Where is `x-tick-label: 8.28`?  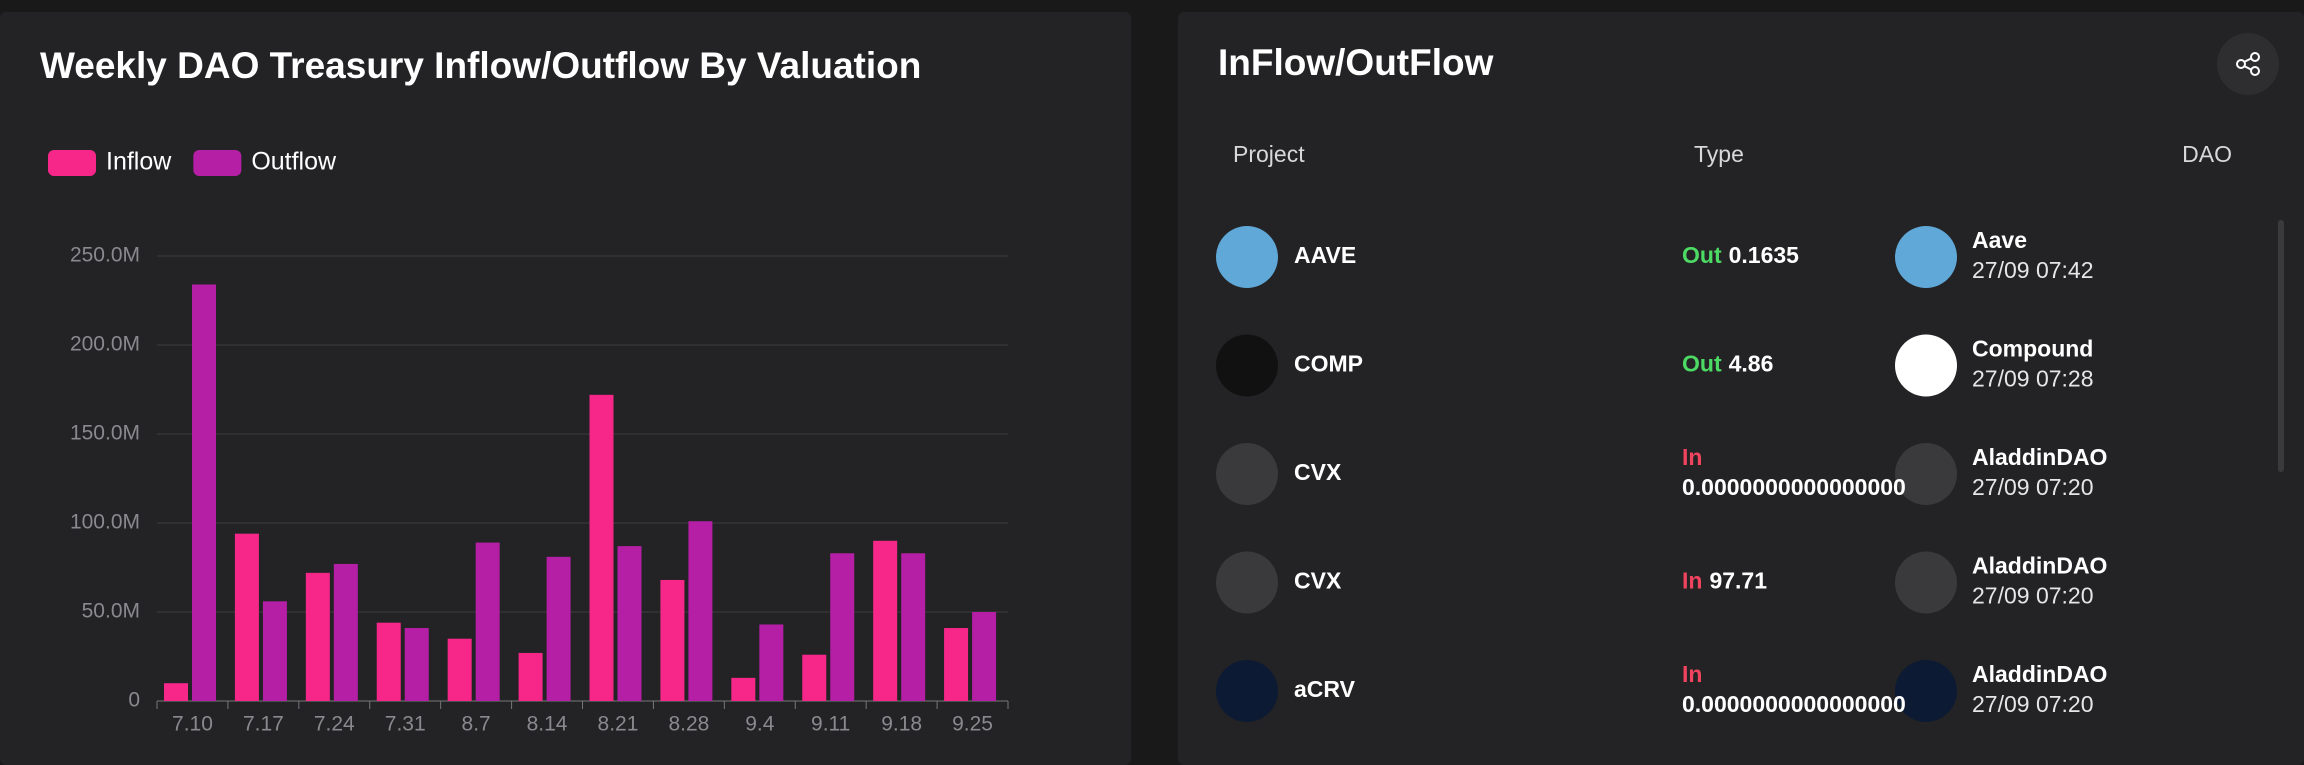
x-tick-label: 8.28 is located at coordinates (688, 724).